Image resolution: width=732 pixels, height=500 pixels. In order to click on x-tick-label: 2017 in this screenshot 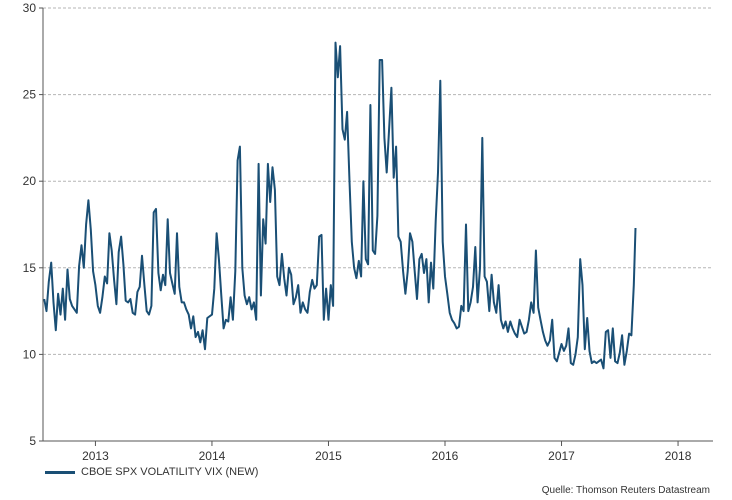, I will do `click(561, 456)`.